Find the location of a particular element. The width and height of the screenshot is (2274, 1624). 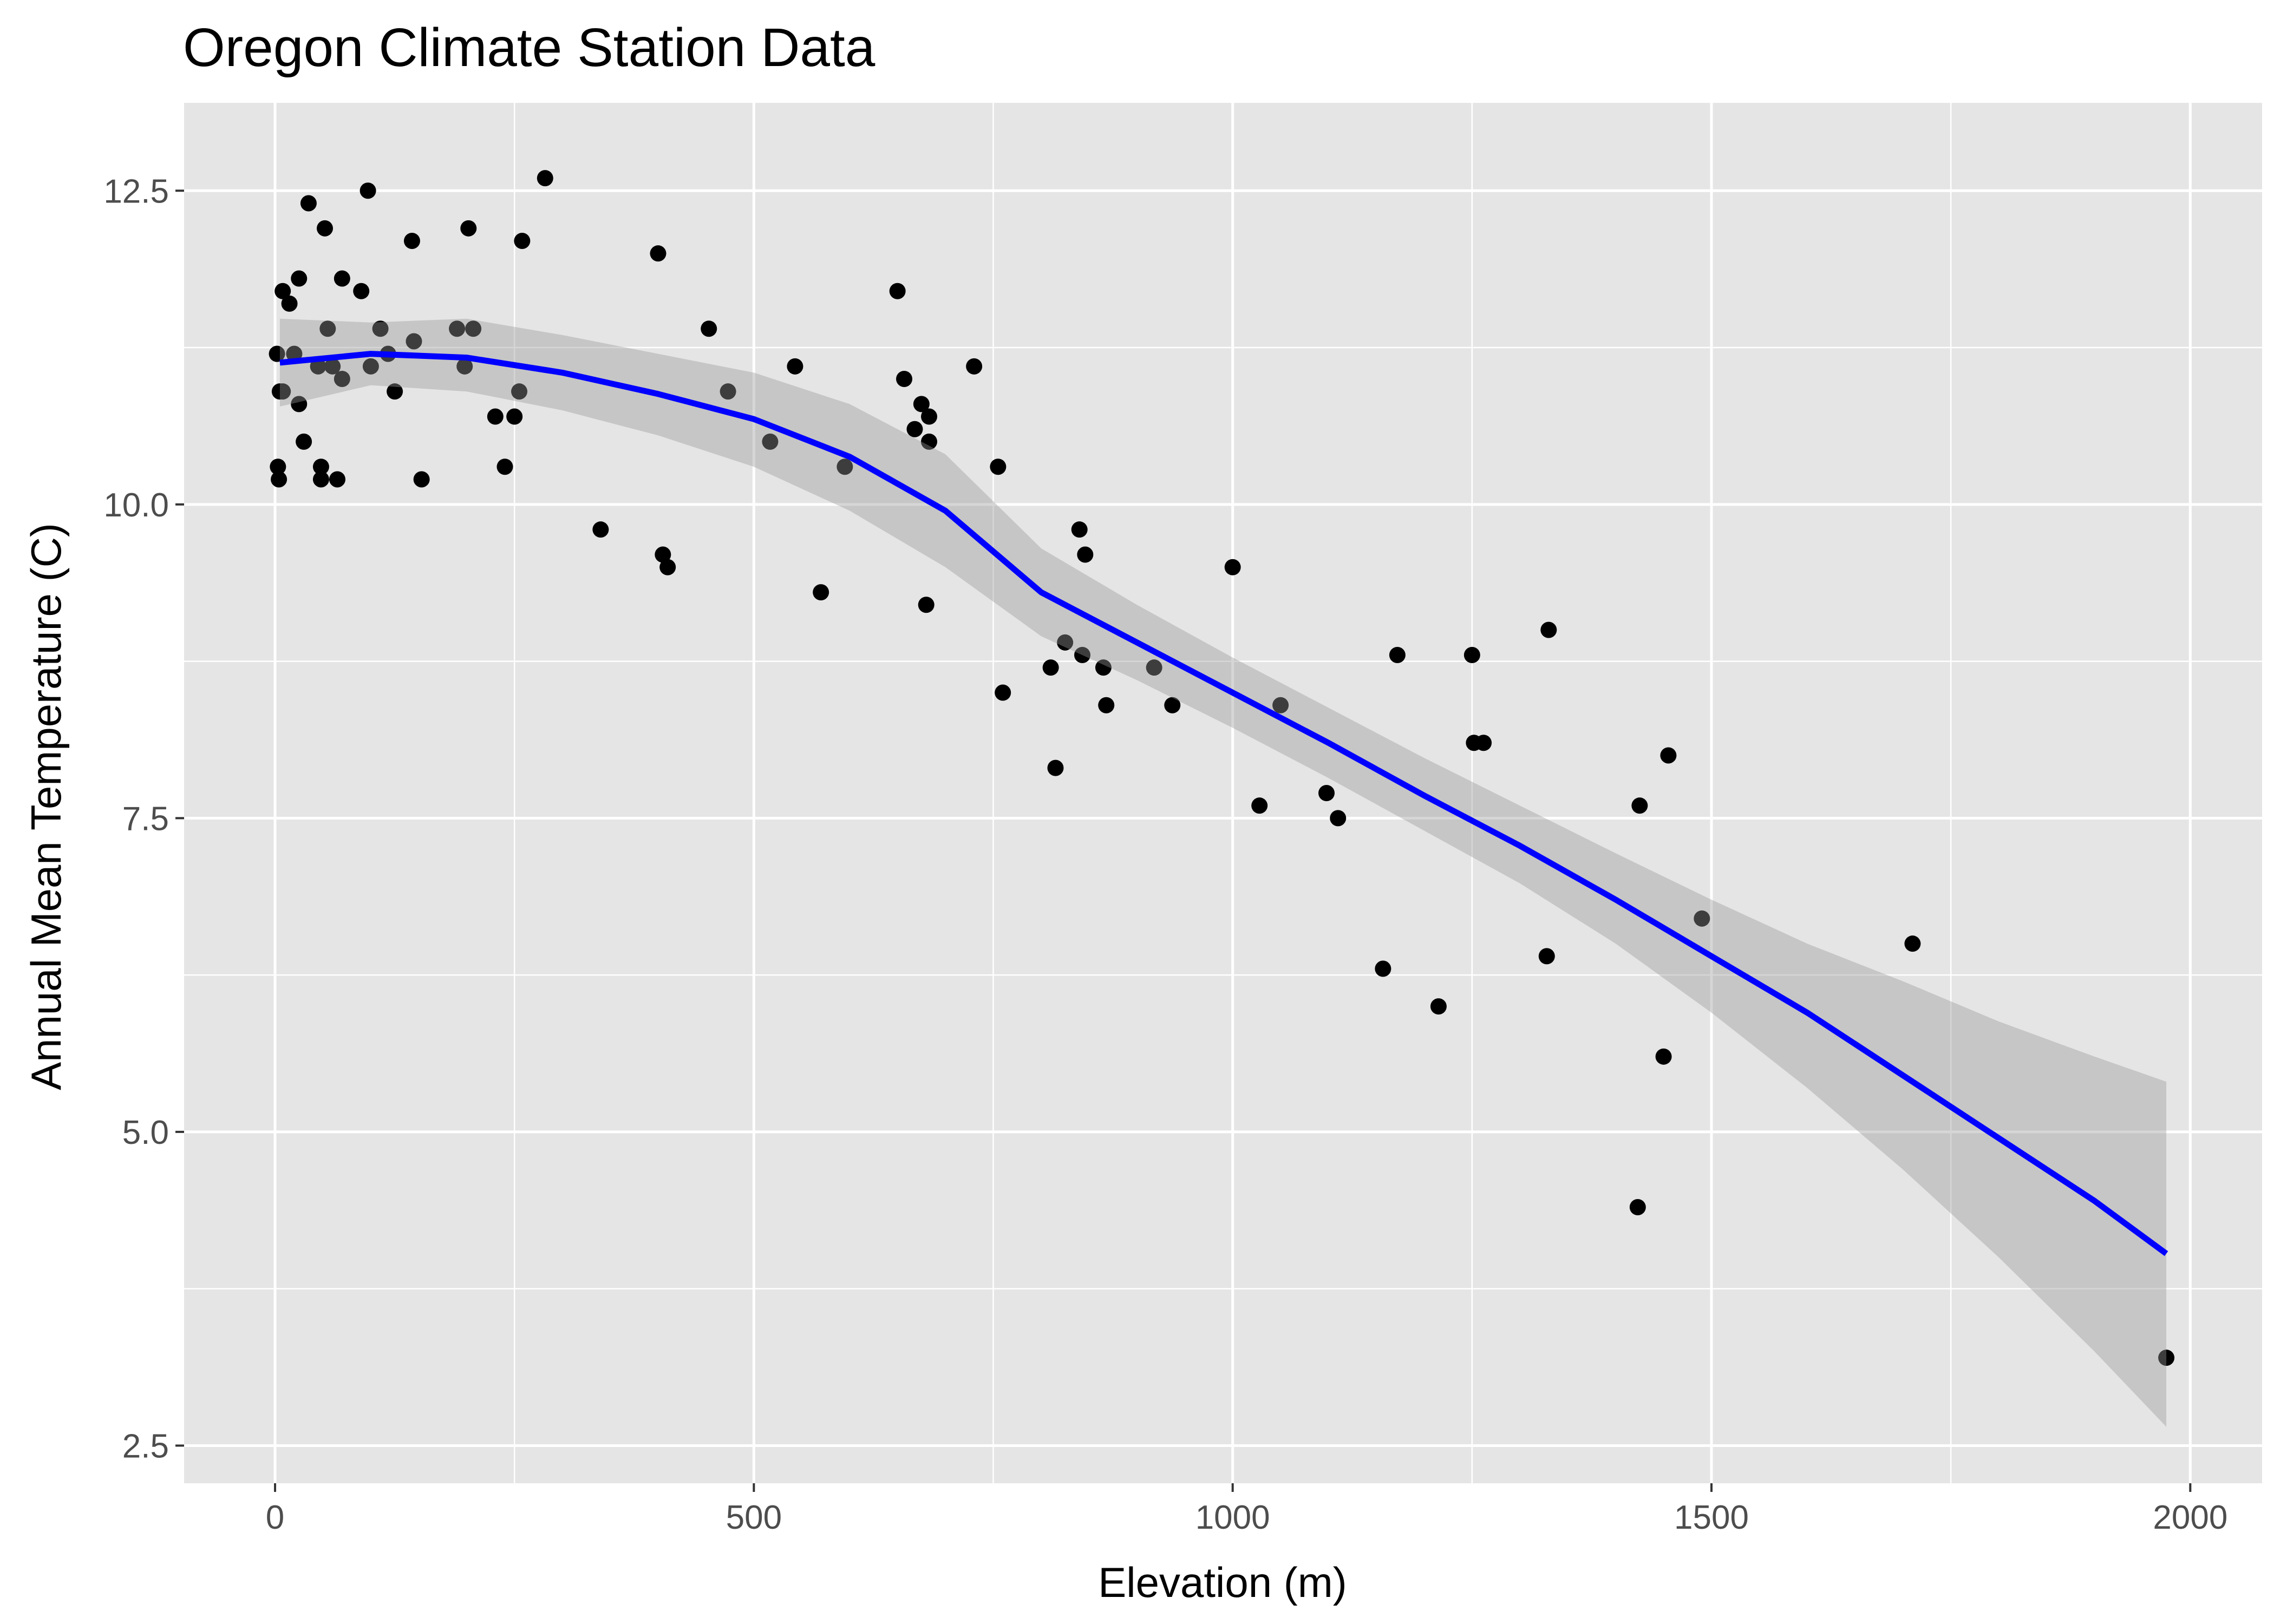

x-tick-label: 0 is located at coordinates (275, 1518).